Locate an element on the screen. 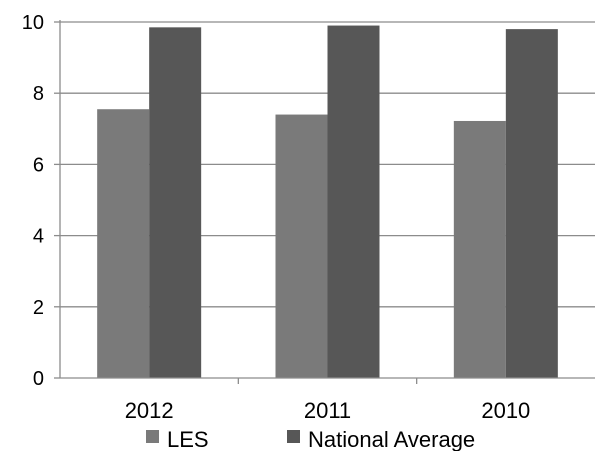  y-tick-label: 10 is located at coordinates (33, 23).